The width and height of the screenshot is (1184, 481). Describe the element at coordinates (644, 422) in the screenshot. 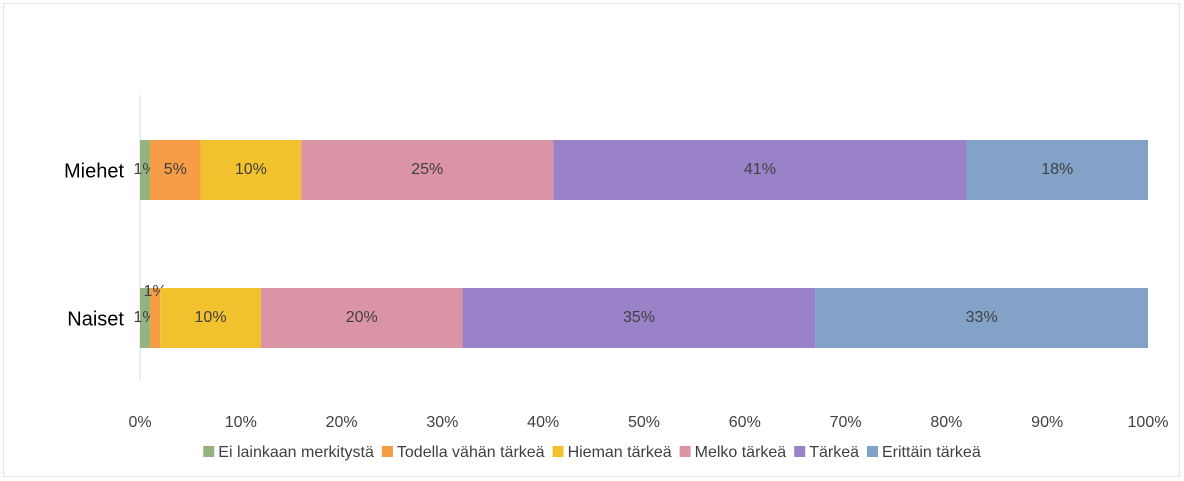

I see `x-tick-label: 50%` at that location.